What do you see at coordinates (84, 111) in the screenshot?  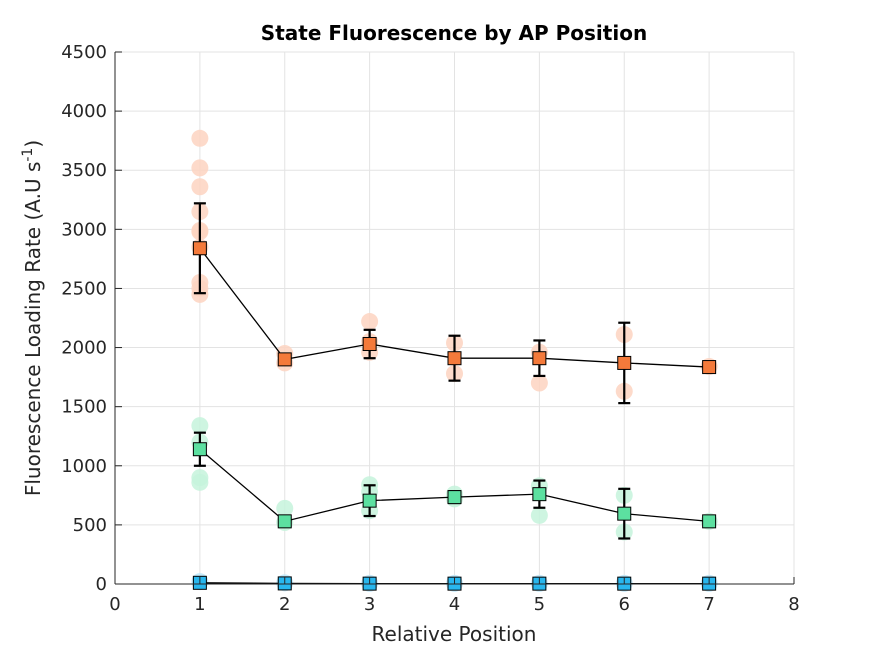 I see `y-tick-label: 4000` at bounding box center [84, 111].